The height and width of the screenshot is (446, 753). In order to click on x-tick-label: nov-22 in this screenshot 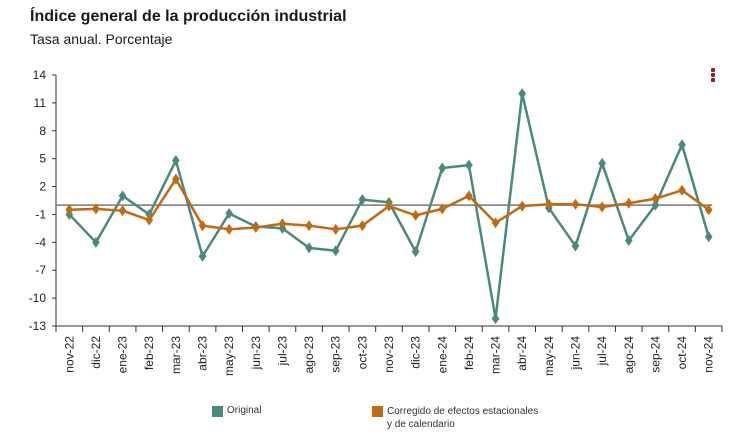, I will do `click(69, 354)`.